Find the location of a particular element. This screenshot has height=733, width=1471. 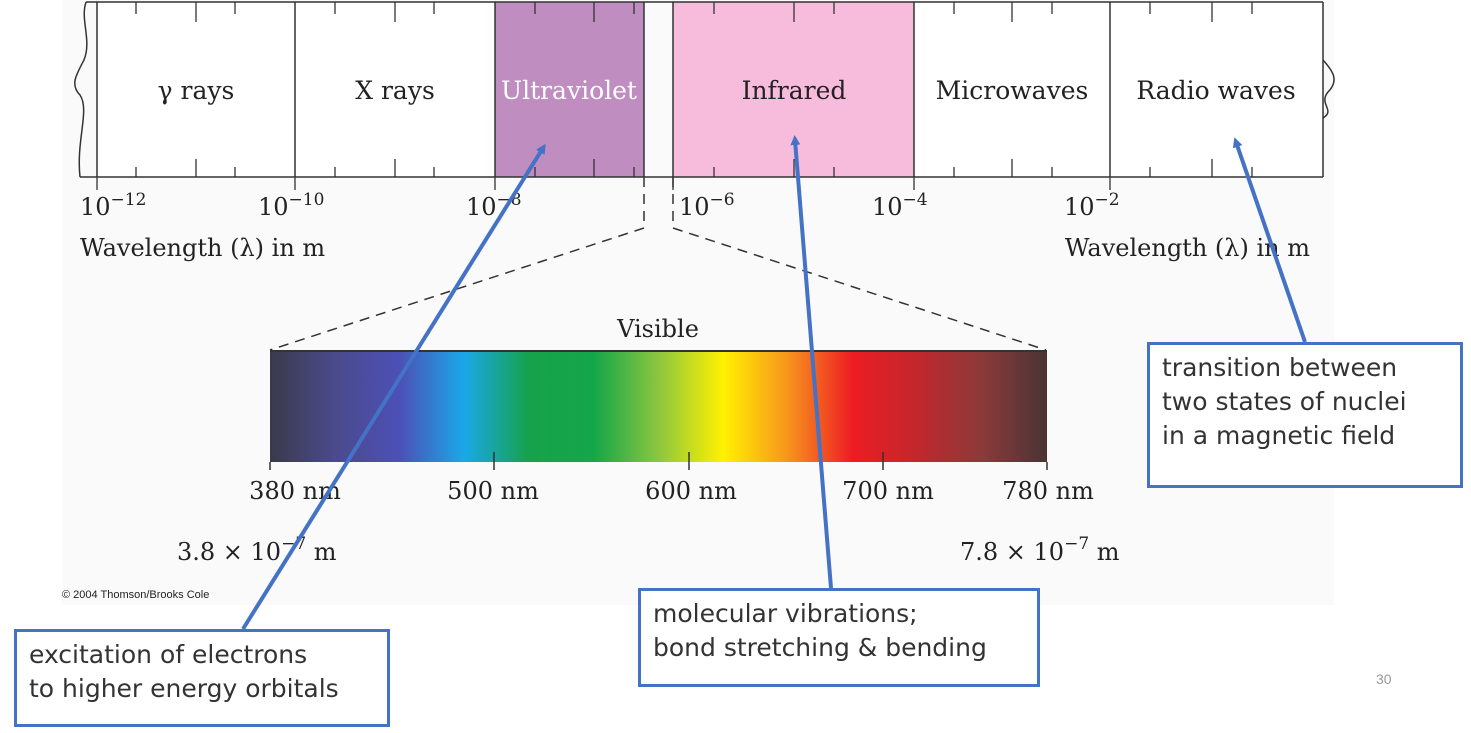

band-label-microwaves: Microwaves is located at coordinates (1012, 90).